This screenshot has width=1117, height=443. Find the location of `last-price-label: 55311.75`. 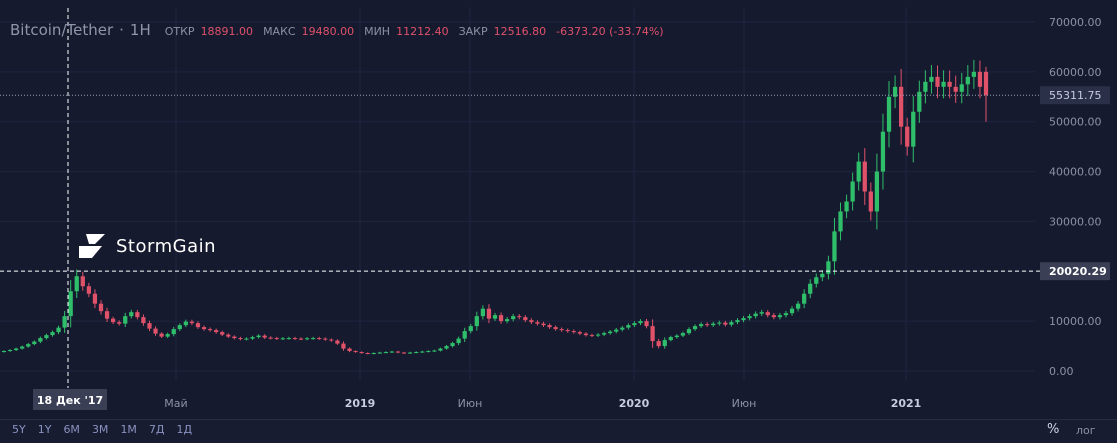

last-price-label: 55311.75 is located at coordinates (1075, 95).